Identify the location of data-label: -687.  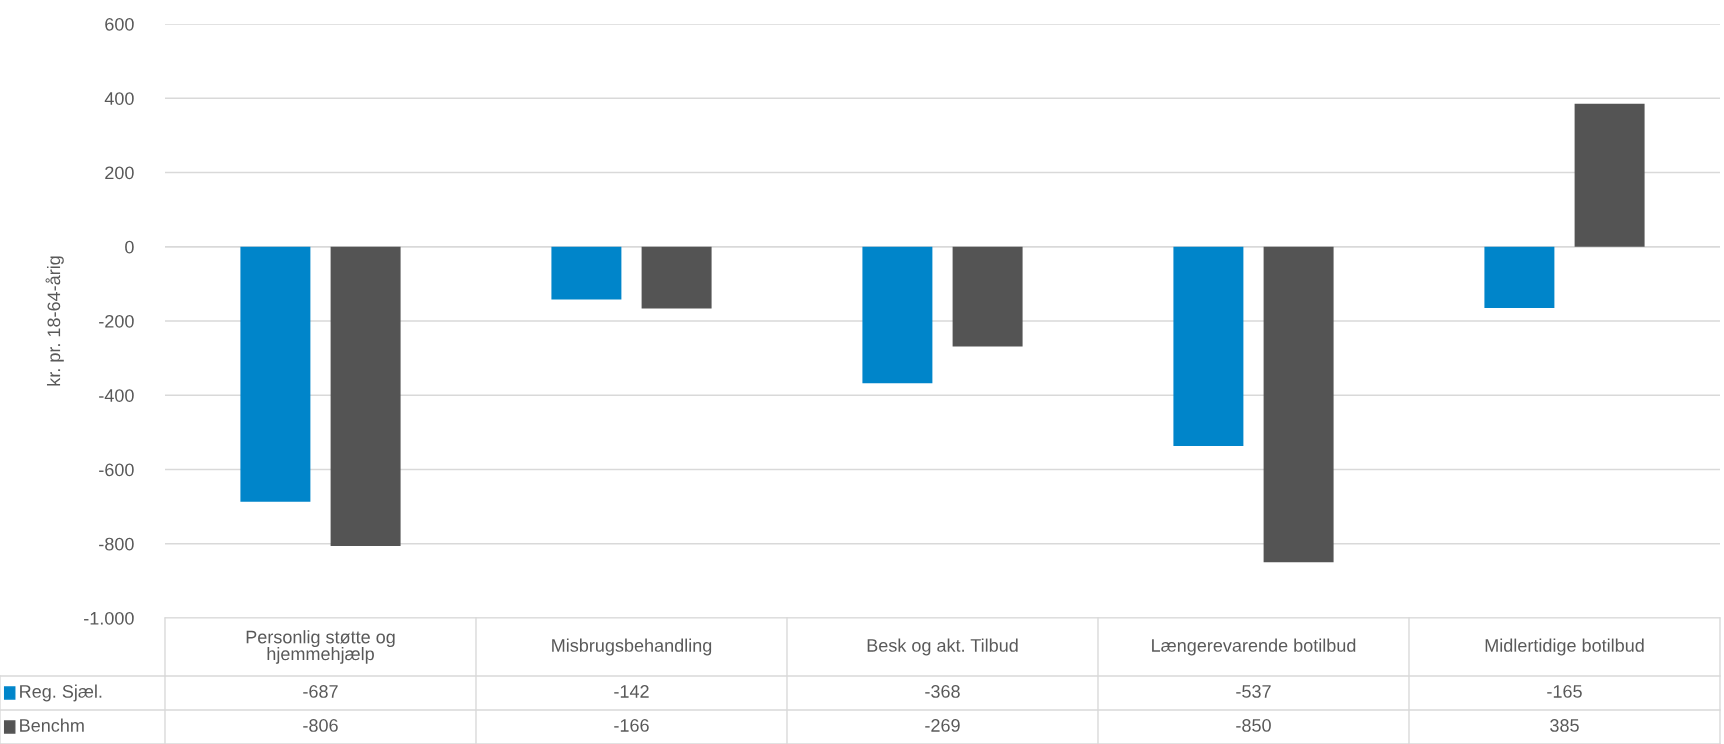
(320, 691).